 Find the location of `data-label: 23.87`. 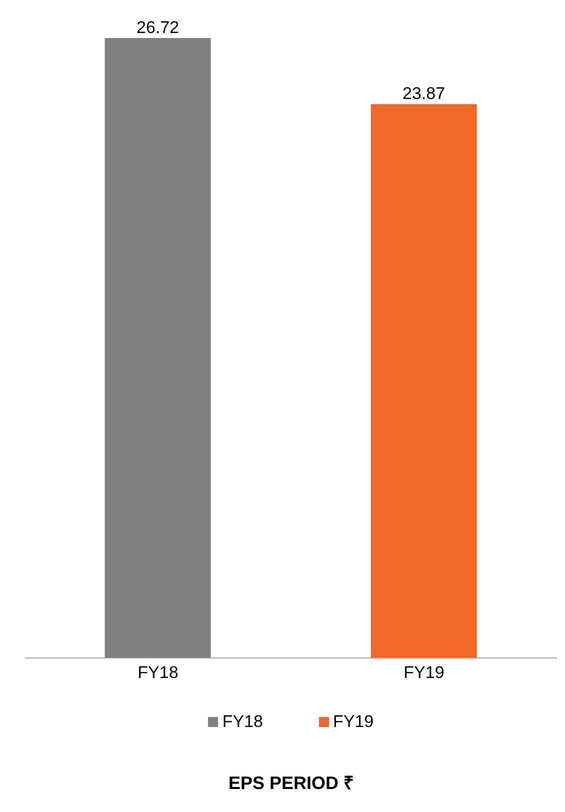

data-label: 23.87 is located at coordinates (424, 94).